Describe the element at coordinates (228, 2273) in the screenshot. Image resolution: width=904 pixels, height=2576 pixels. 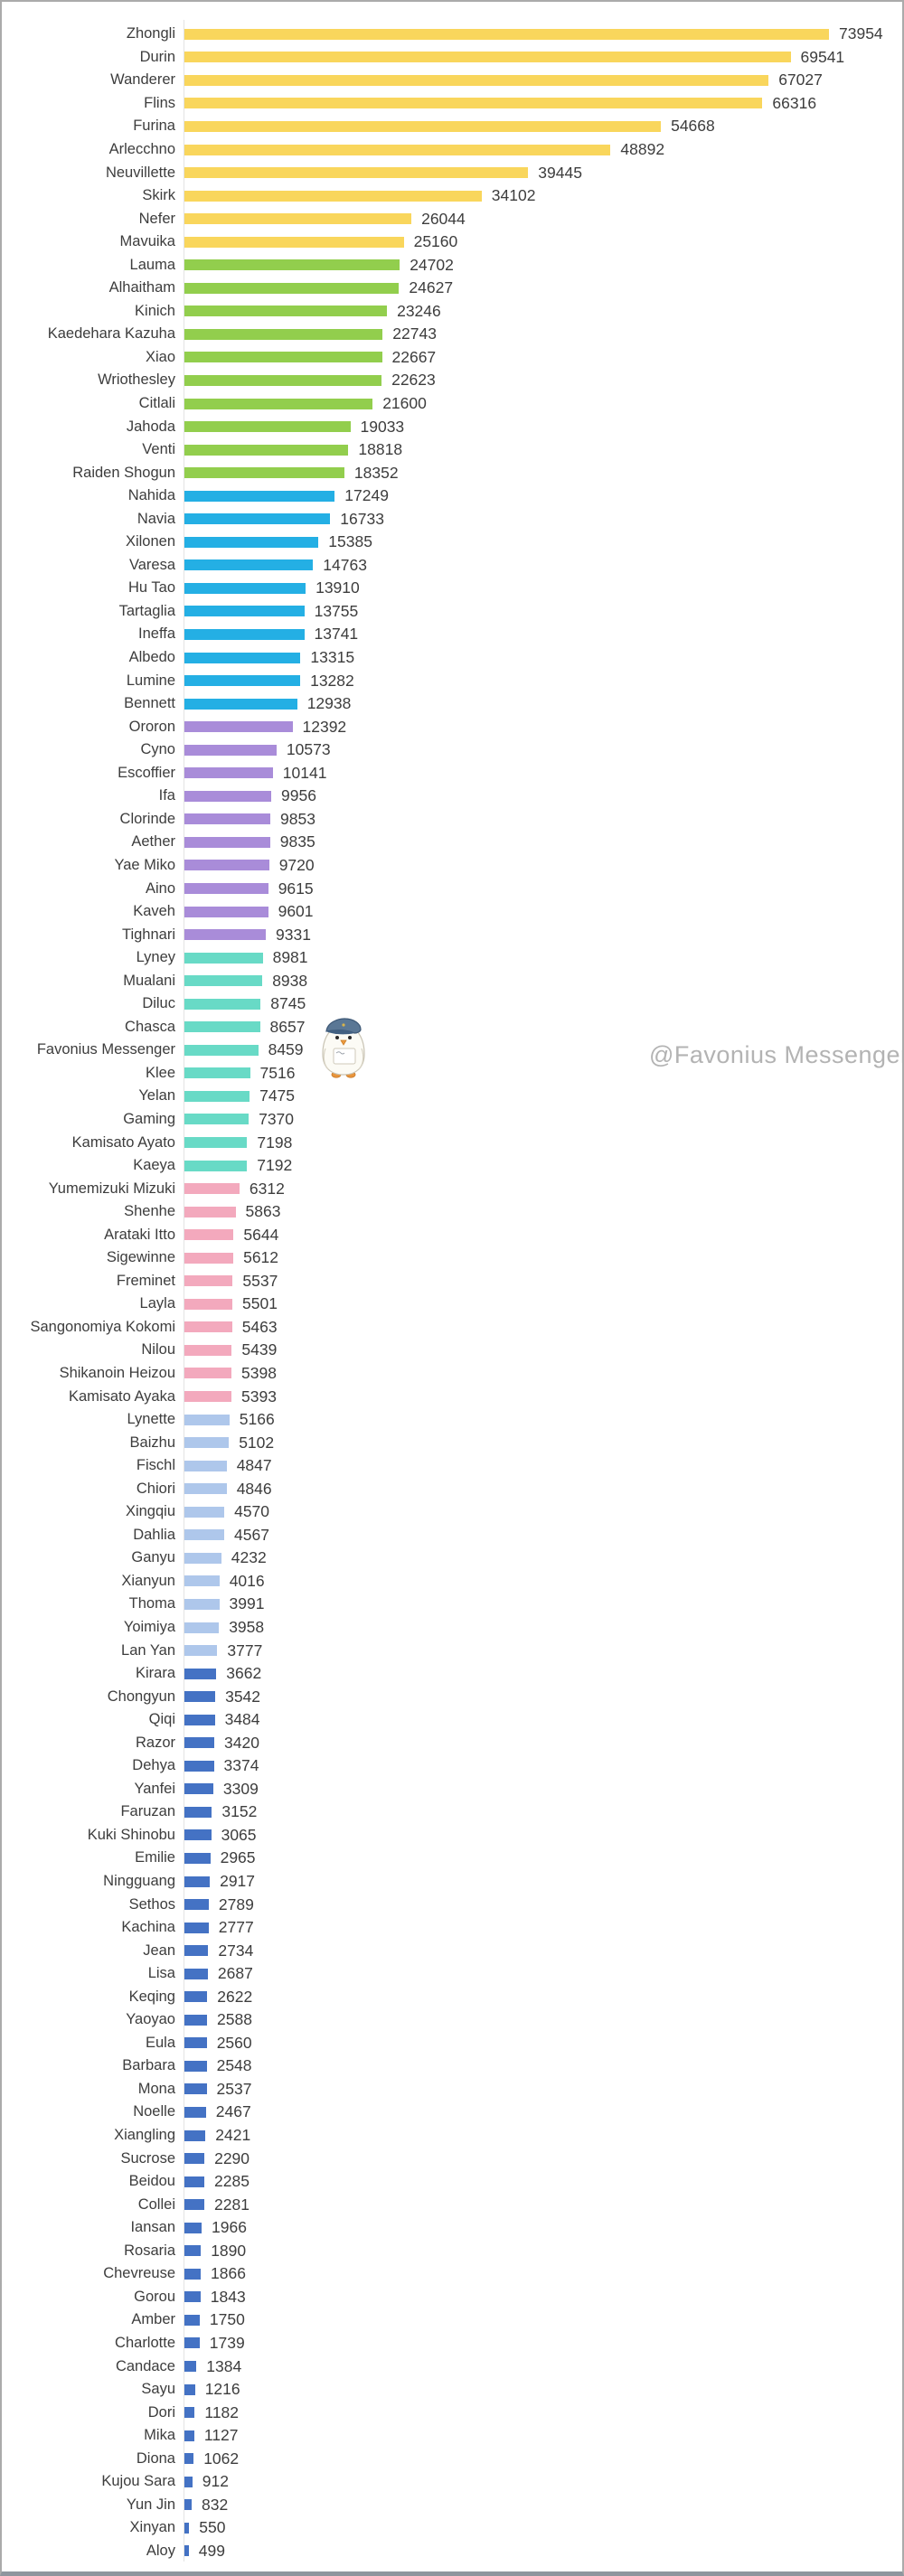
I see `value-label: 1866` at that location.